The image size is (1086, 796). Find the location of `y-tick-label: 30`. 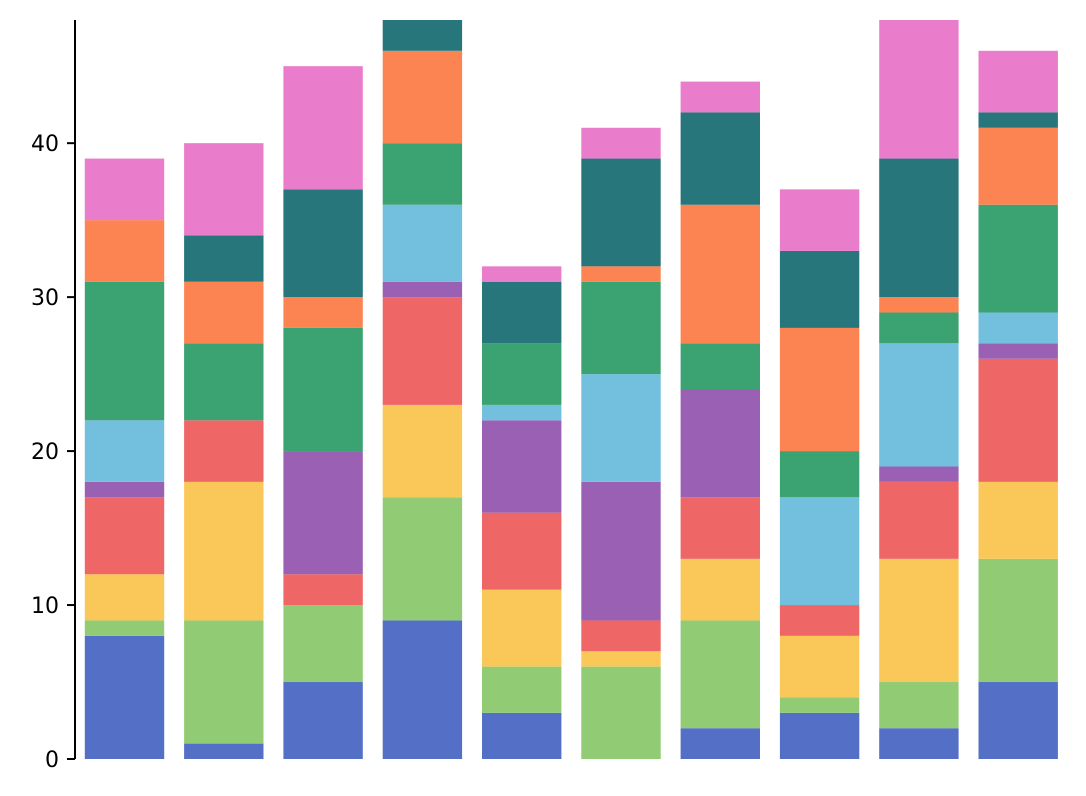

y-tick-label: 30 is located at coordinates (45, 298).